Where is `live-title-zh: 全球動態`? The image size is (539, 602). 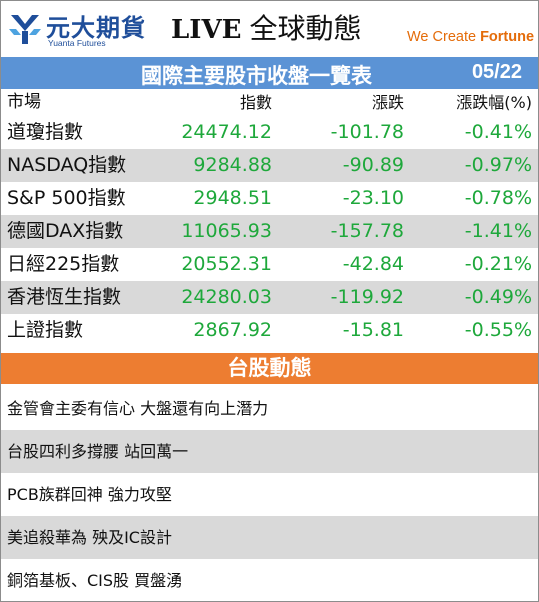
live-title-zh: 全球動態 is located at coordinates (305, 28).